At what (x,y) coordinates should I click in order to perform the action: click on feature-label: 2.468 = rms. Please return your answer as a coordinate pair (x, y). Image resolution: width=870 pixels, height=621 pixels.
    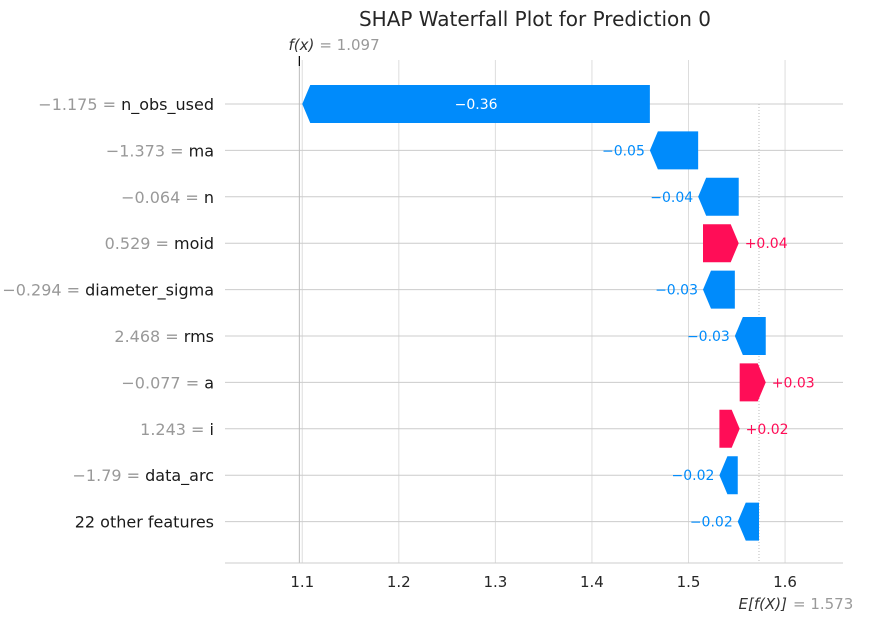
    Looking at the image, I should click on (164, 336).